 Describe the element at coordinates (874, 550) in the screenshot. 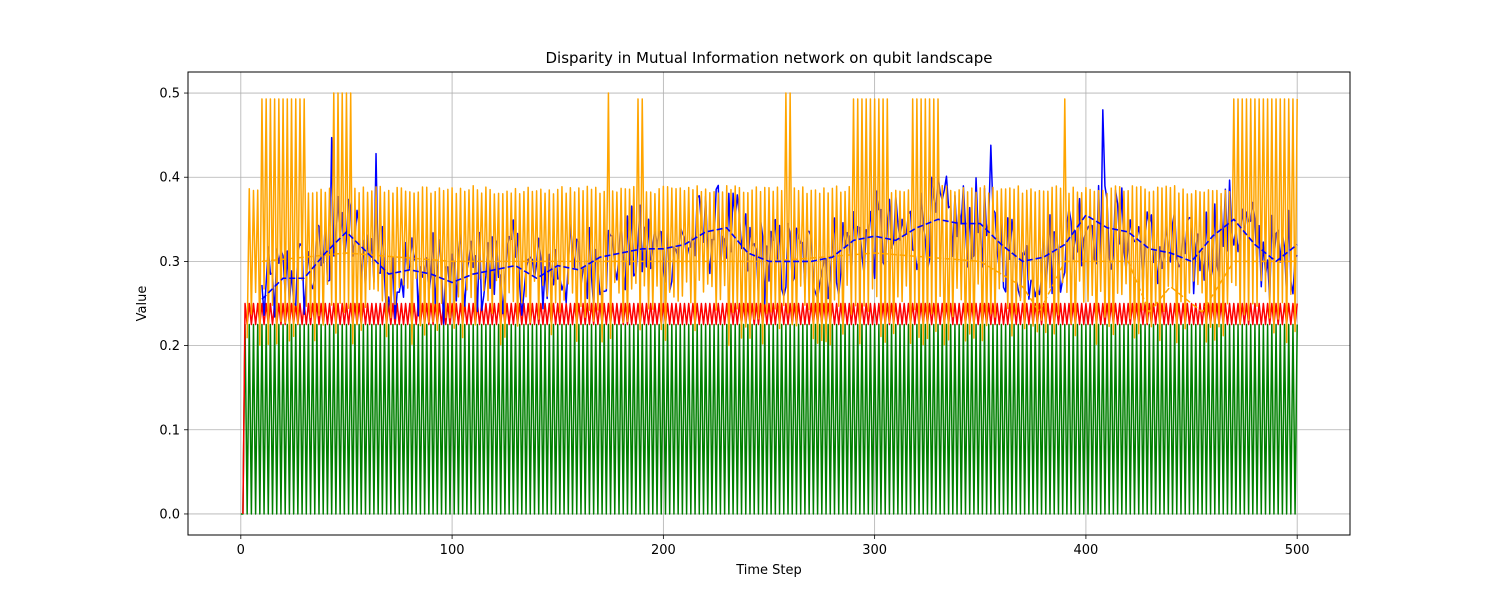

I see `x-tick-label: 300` at that location.